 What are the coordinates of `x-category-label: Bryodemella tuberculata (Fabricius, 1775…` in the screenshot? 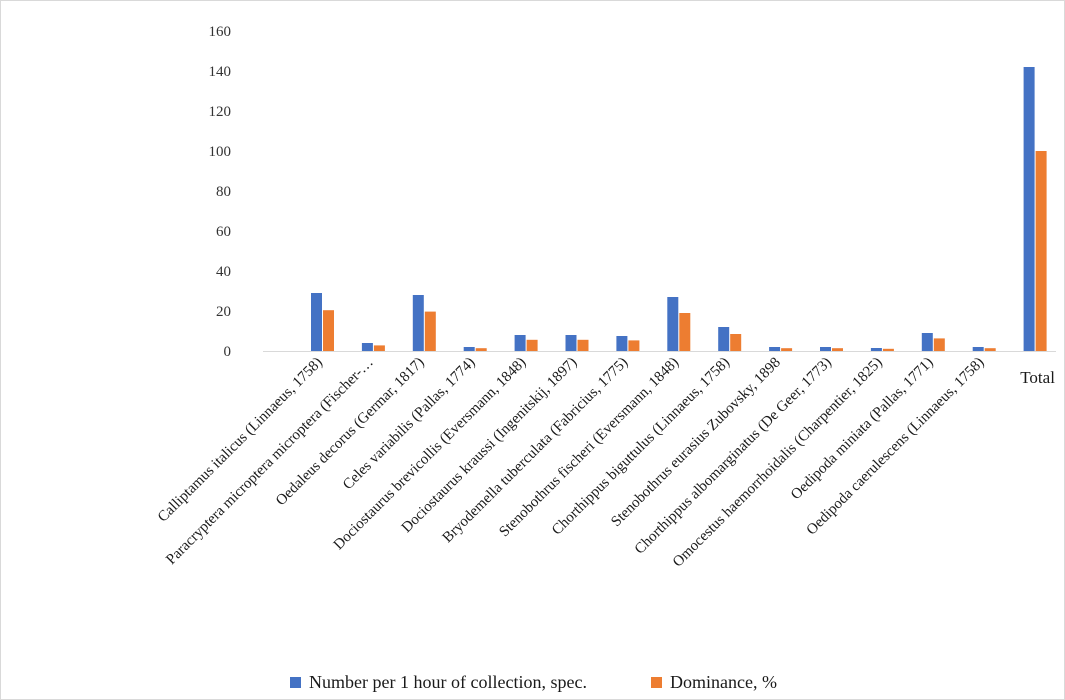 It's located at (536, 451).